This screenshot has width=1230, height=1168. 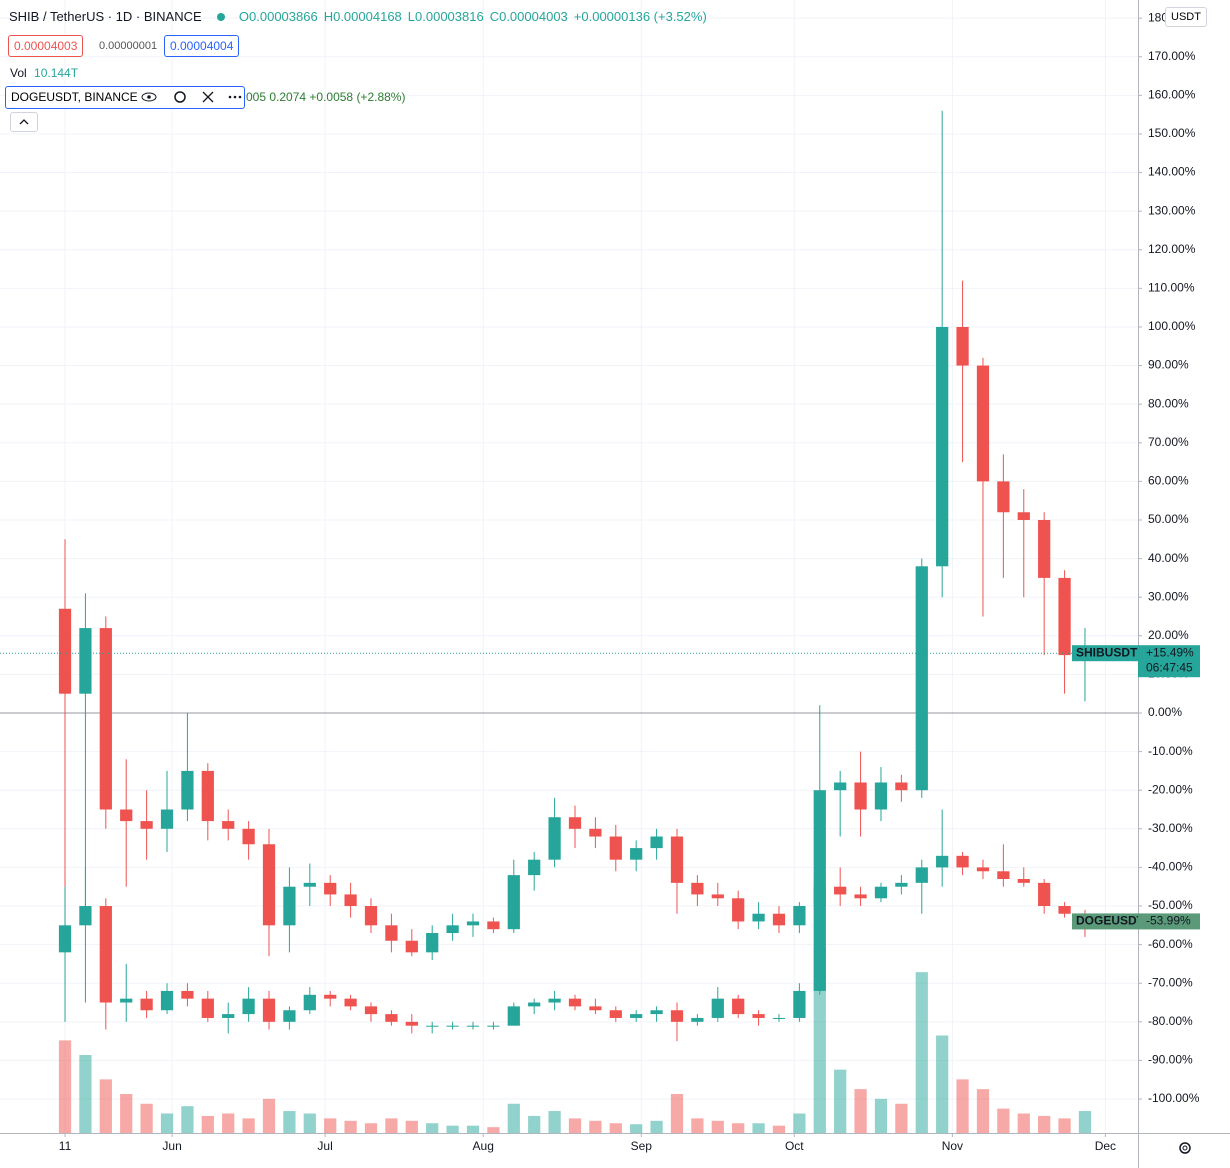 What do you see at coordinates (1110, 921) in the screenshot?
I see `series-name: DOGEUSDT` at bounding box center [1110, 921].